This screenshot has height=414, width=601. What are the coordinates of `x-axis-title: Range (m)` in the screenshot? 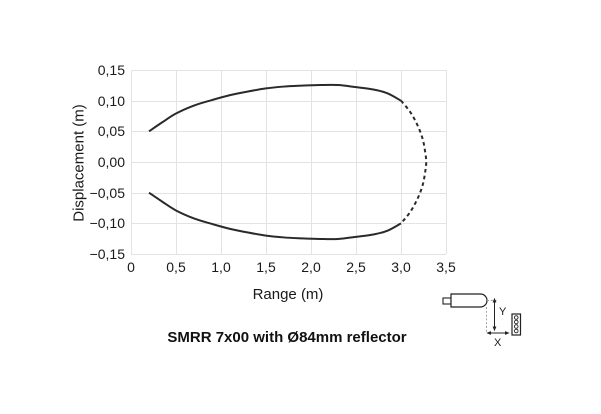 It's located at (288, 294).